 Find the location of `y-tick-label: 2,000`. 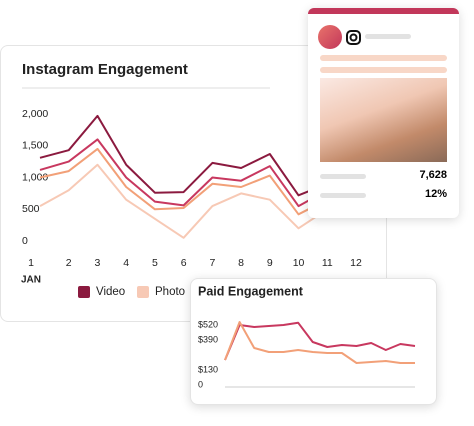

y-tick-label: 2,000 is located at coordinates (35, 114).